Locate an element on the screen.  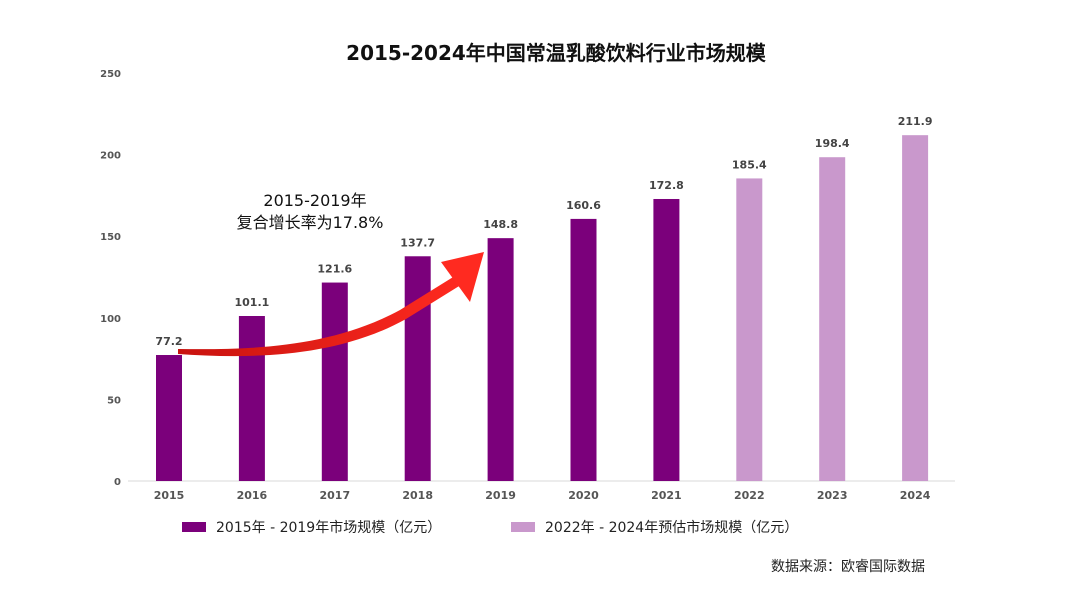
x-tick-label-2016: 2016 is located at coordinates (252, 495).